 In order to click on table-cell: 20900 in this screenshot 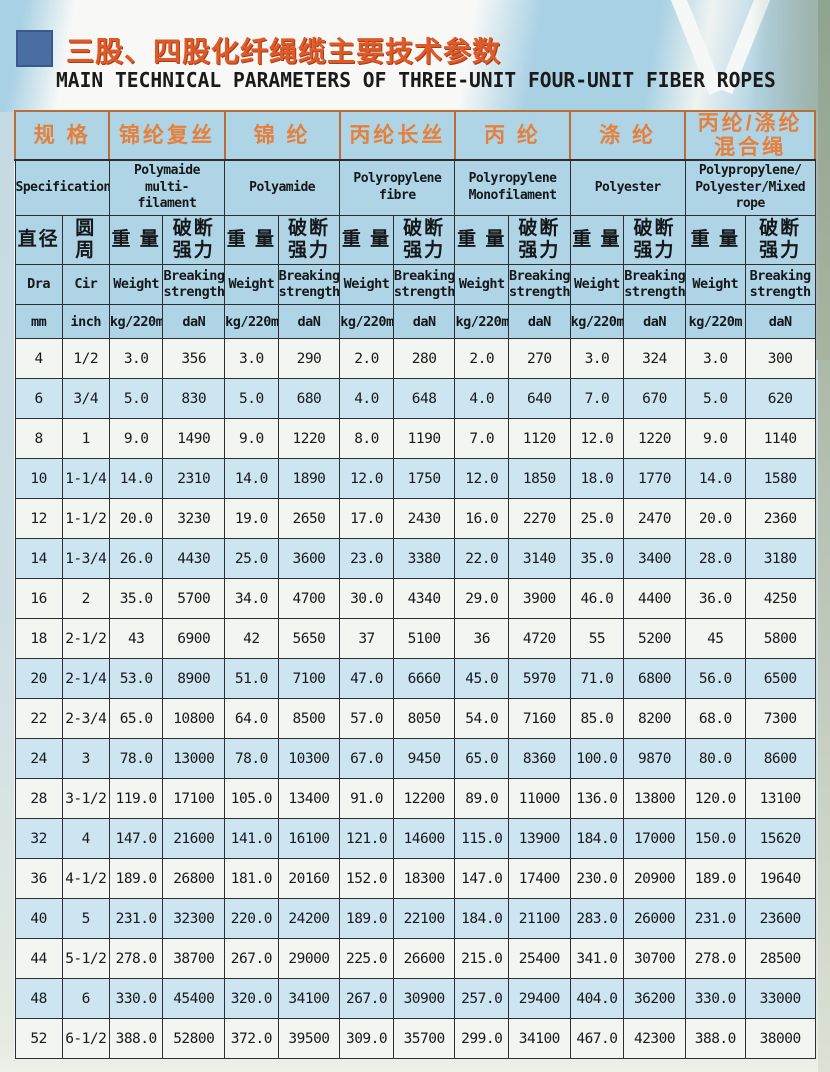, I will do `click(654, 879)`.